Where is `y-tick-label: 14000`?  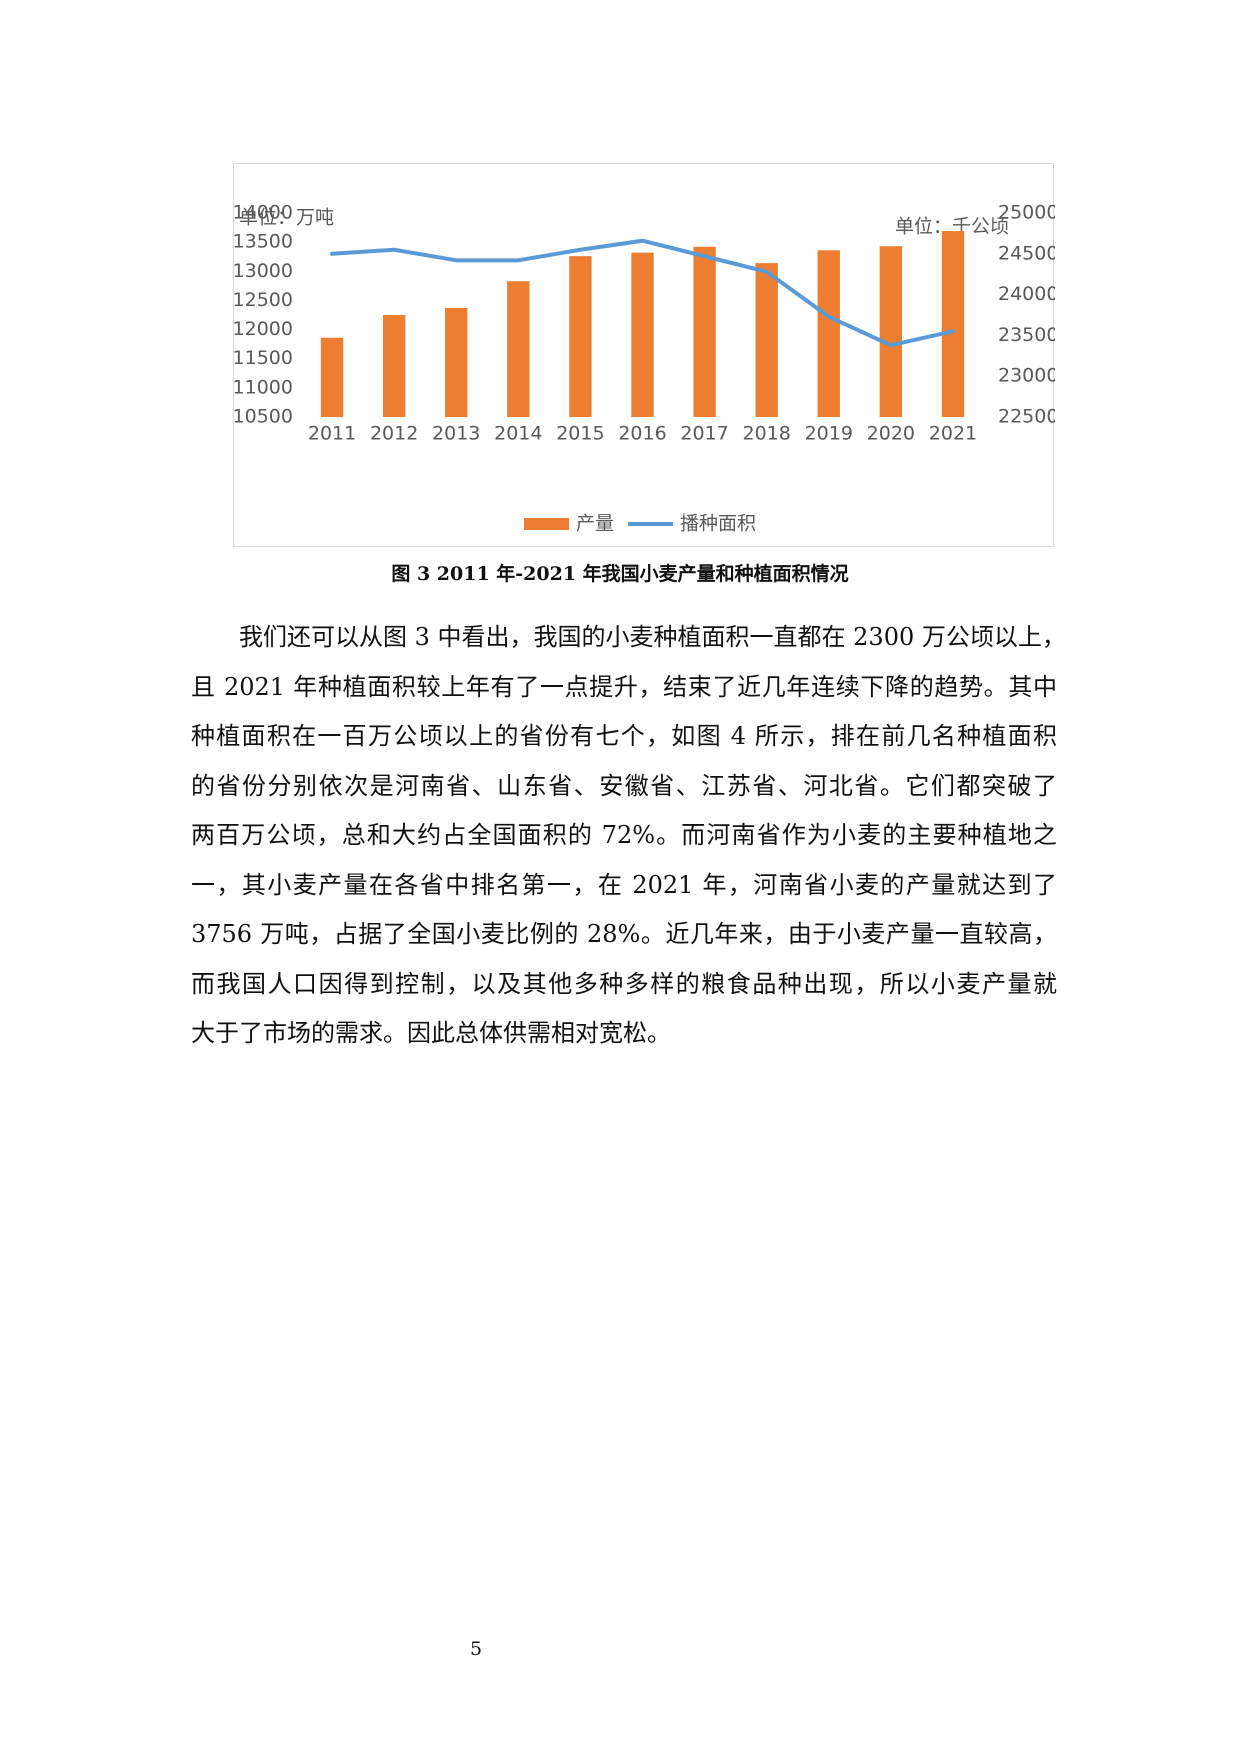
y-tick-label: 14000 is located at coordinates (263, 213).